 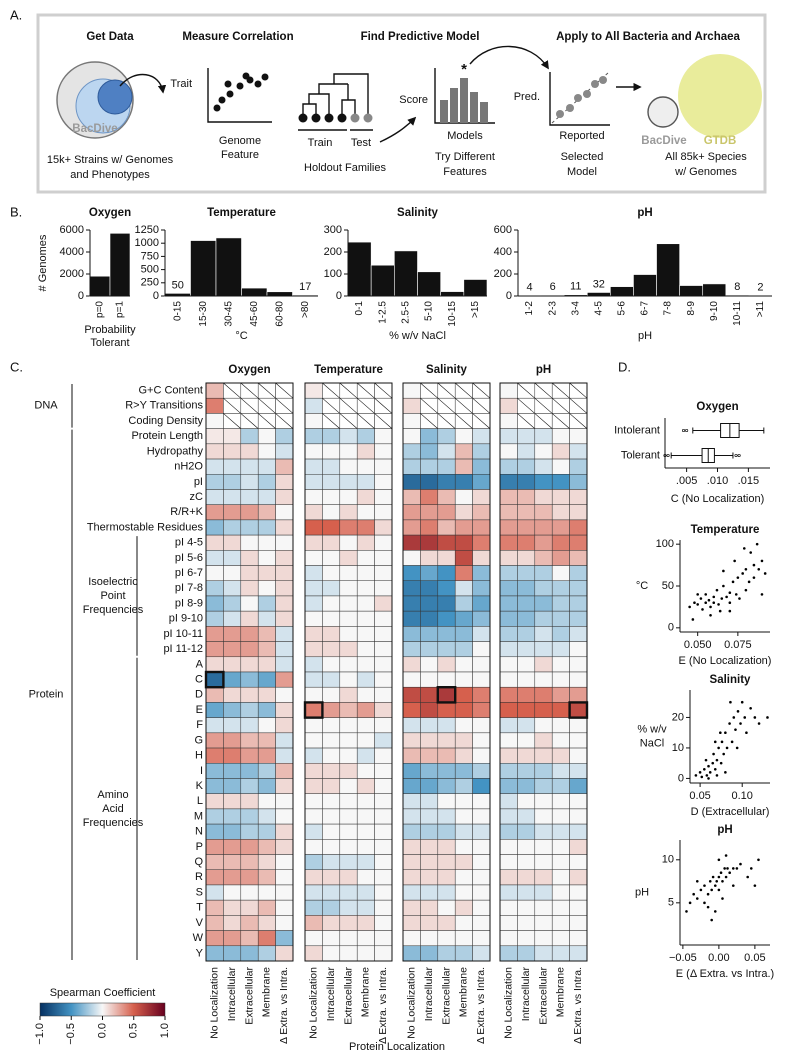 What do you see at coordinates (741, 796) in the screenshot?
I see `x-tick-label: 0.10` at bounding box center [741, 796].